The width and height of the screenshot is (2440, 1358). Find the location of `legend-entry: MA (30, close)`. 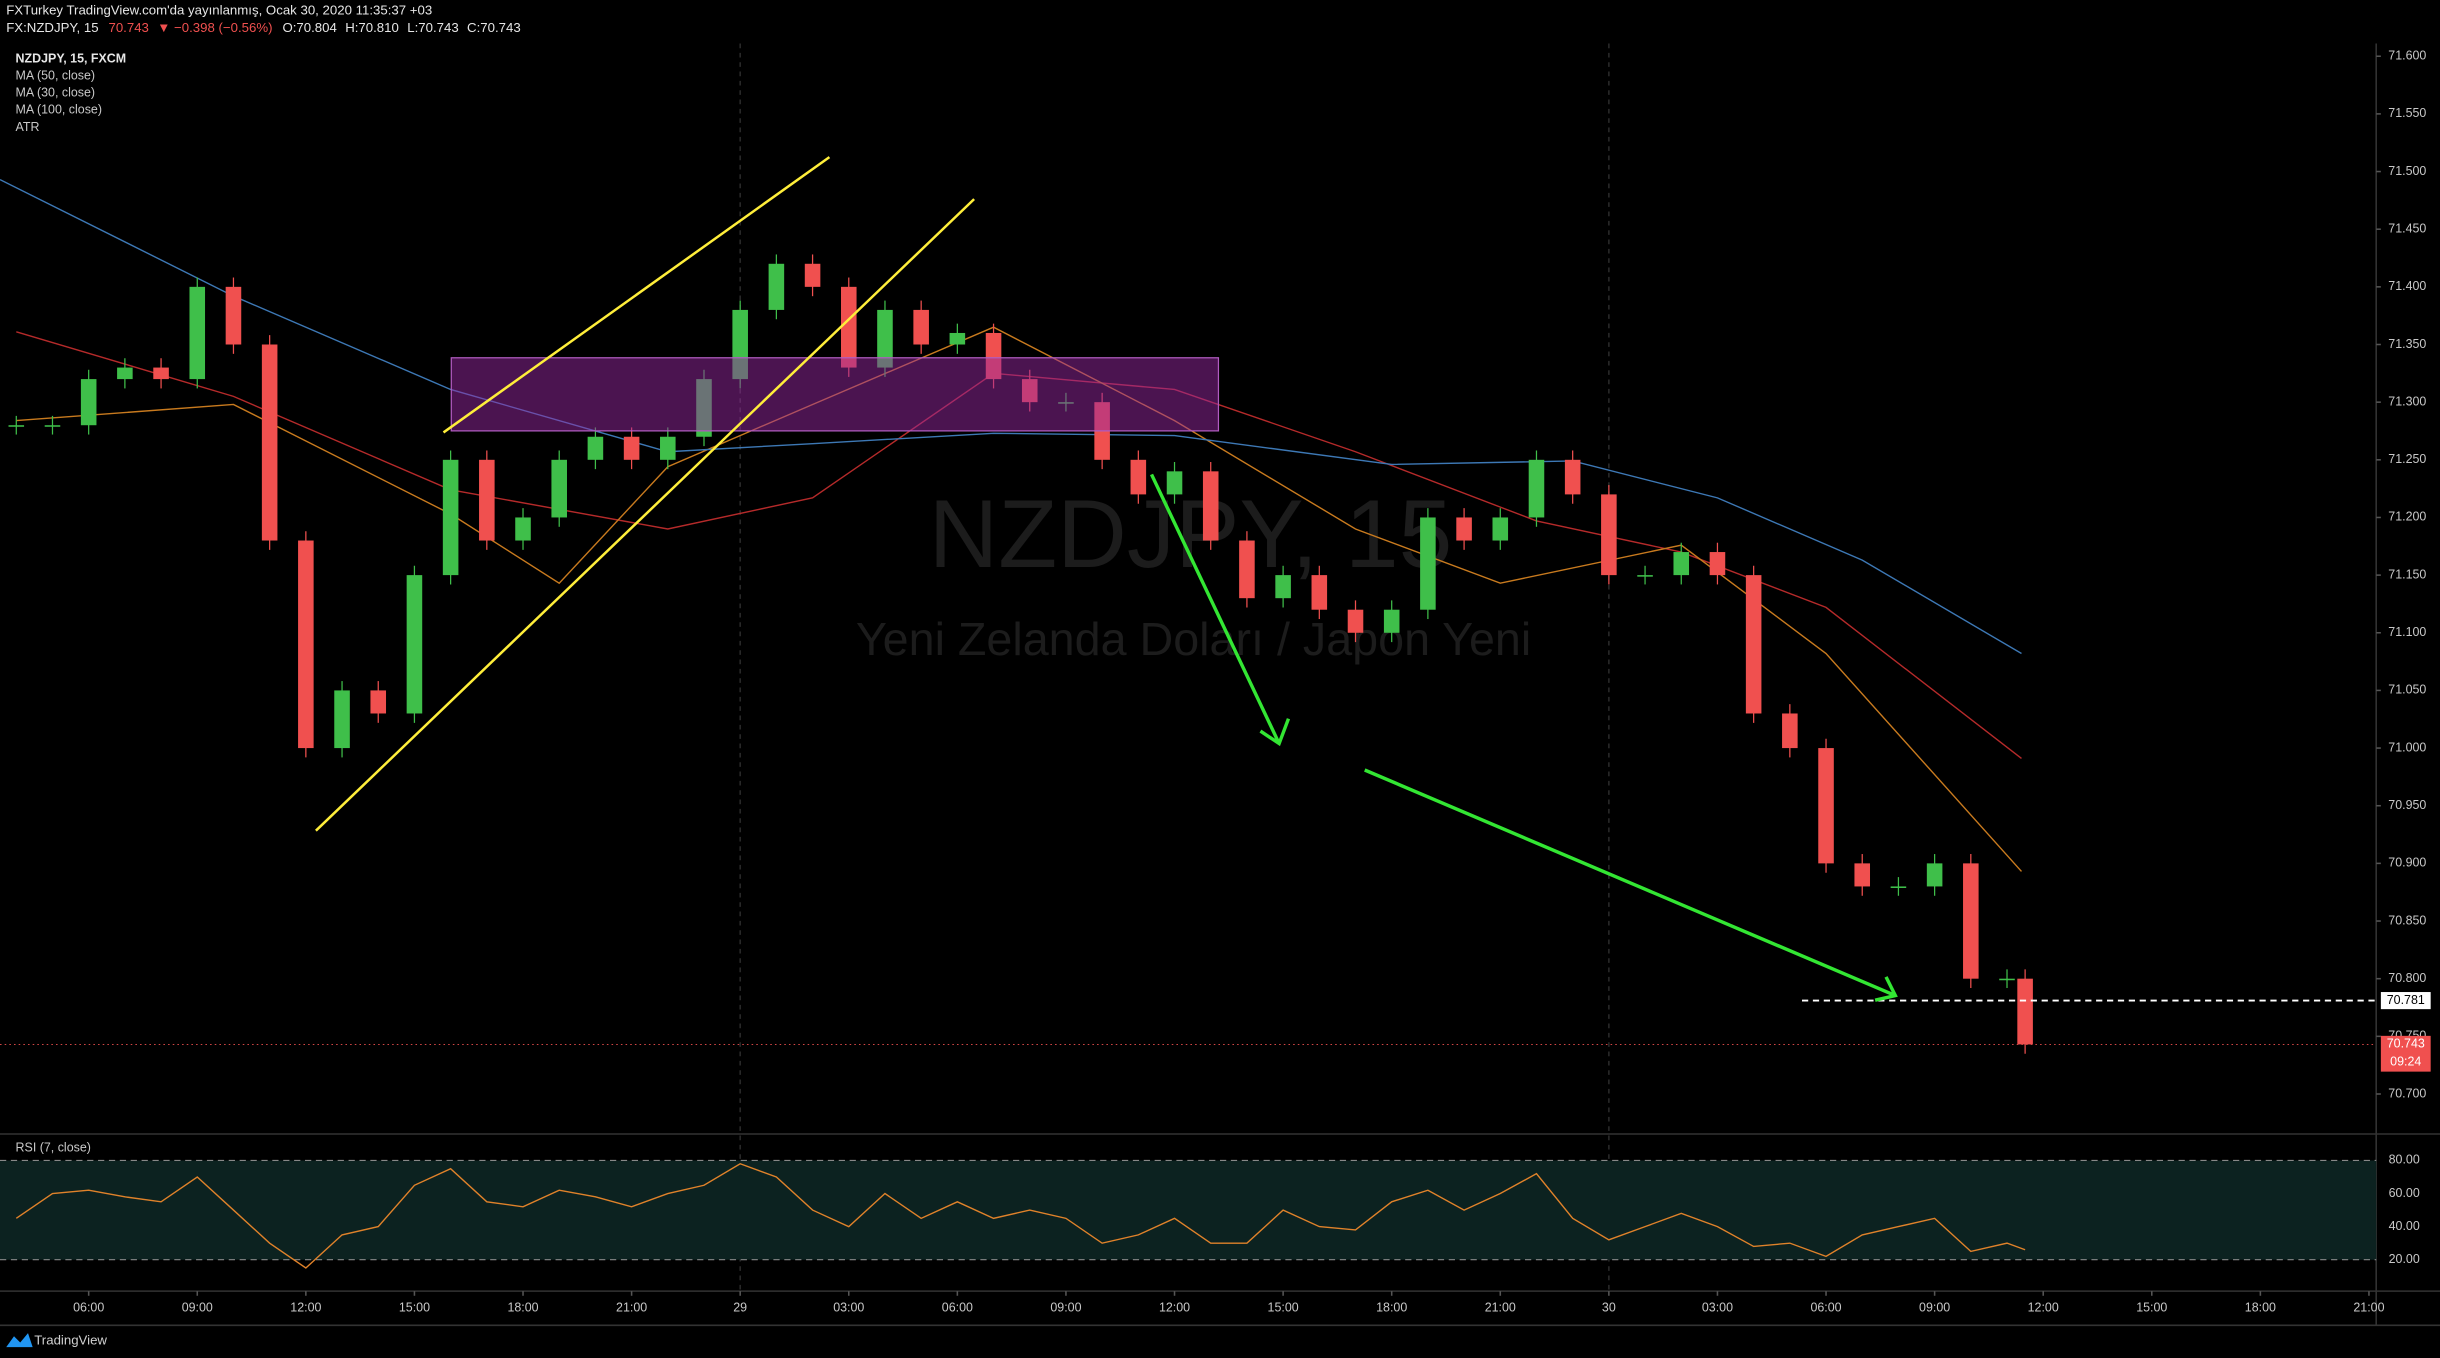

legend-entry: MA (30, close) is located at coordinates (56, 93).